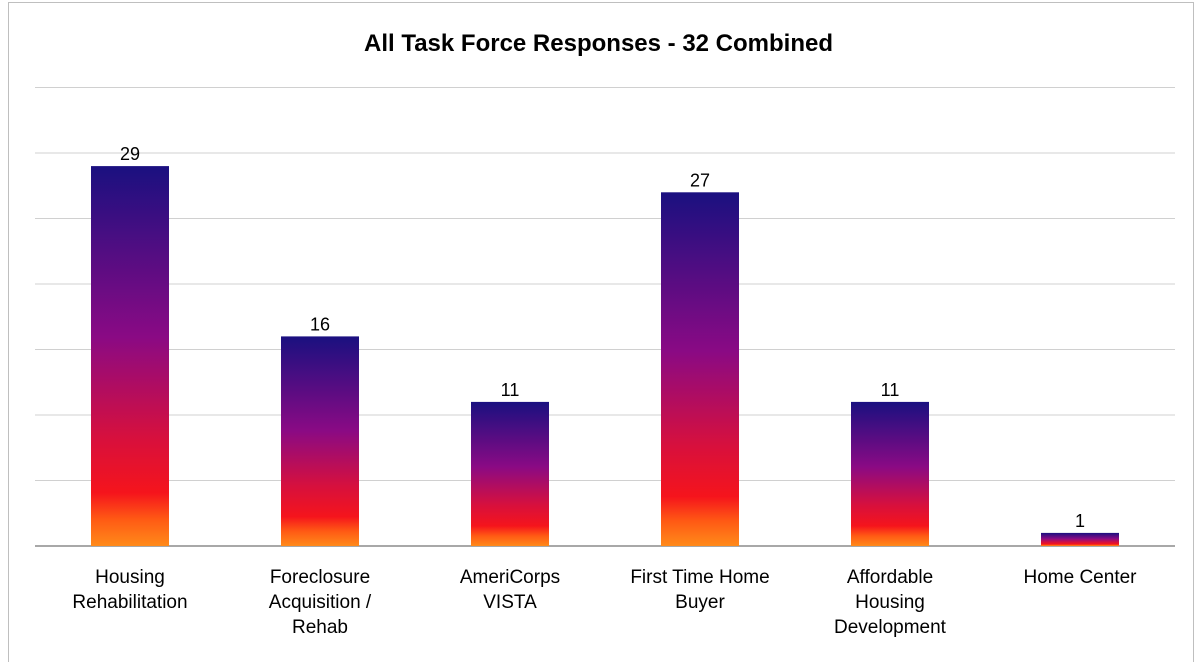  What do you see at coordinates (130, 602) in the screenshot?
I see `category-label-line: Rehabilitation` at bounding box center [130, 602].